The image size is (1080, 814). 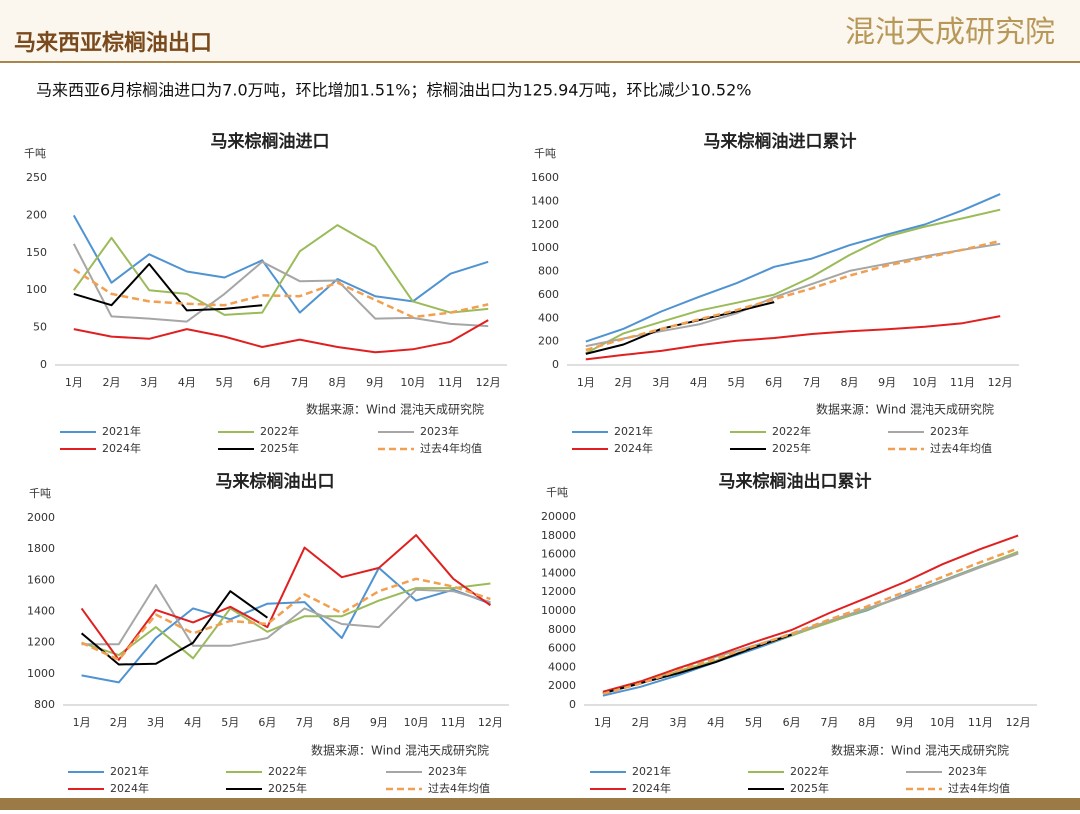 What do you see at coordinates (572, 704) in the screenshot?
I see `y-tick-label: 0` at bounding box center [572, 704].